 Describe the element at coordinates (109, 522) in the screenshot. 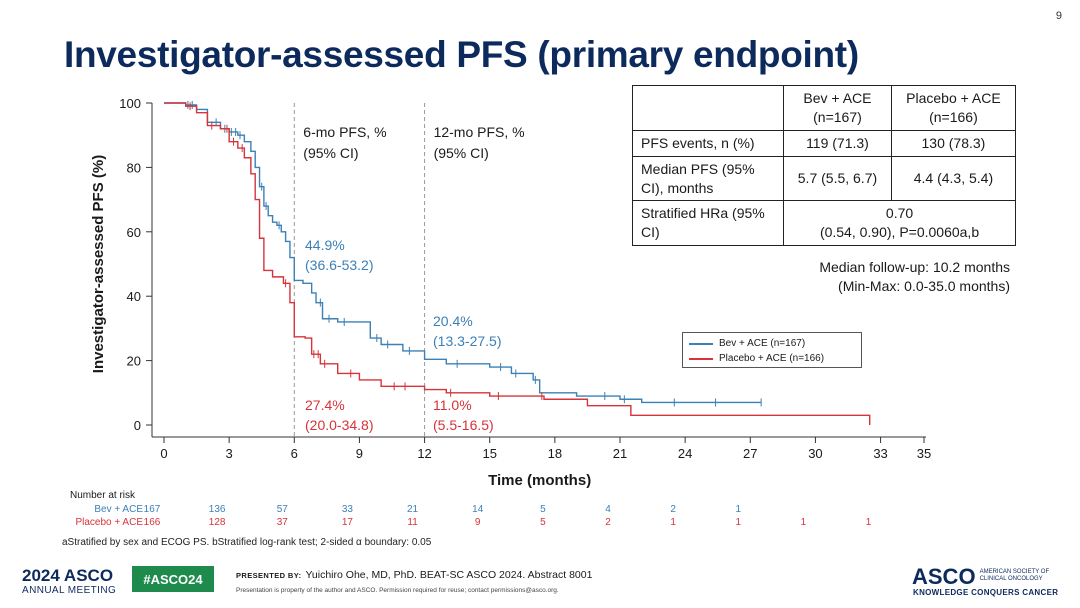

I see `risk-row-label-placebo: Placebo + ACE` at that location.